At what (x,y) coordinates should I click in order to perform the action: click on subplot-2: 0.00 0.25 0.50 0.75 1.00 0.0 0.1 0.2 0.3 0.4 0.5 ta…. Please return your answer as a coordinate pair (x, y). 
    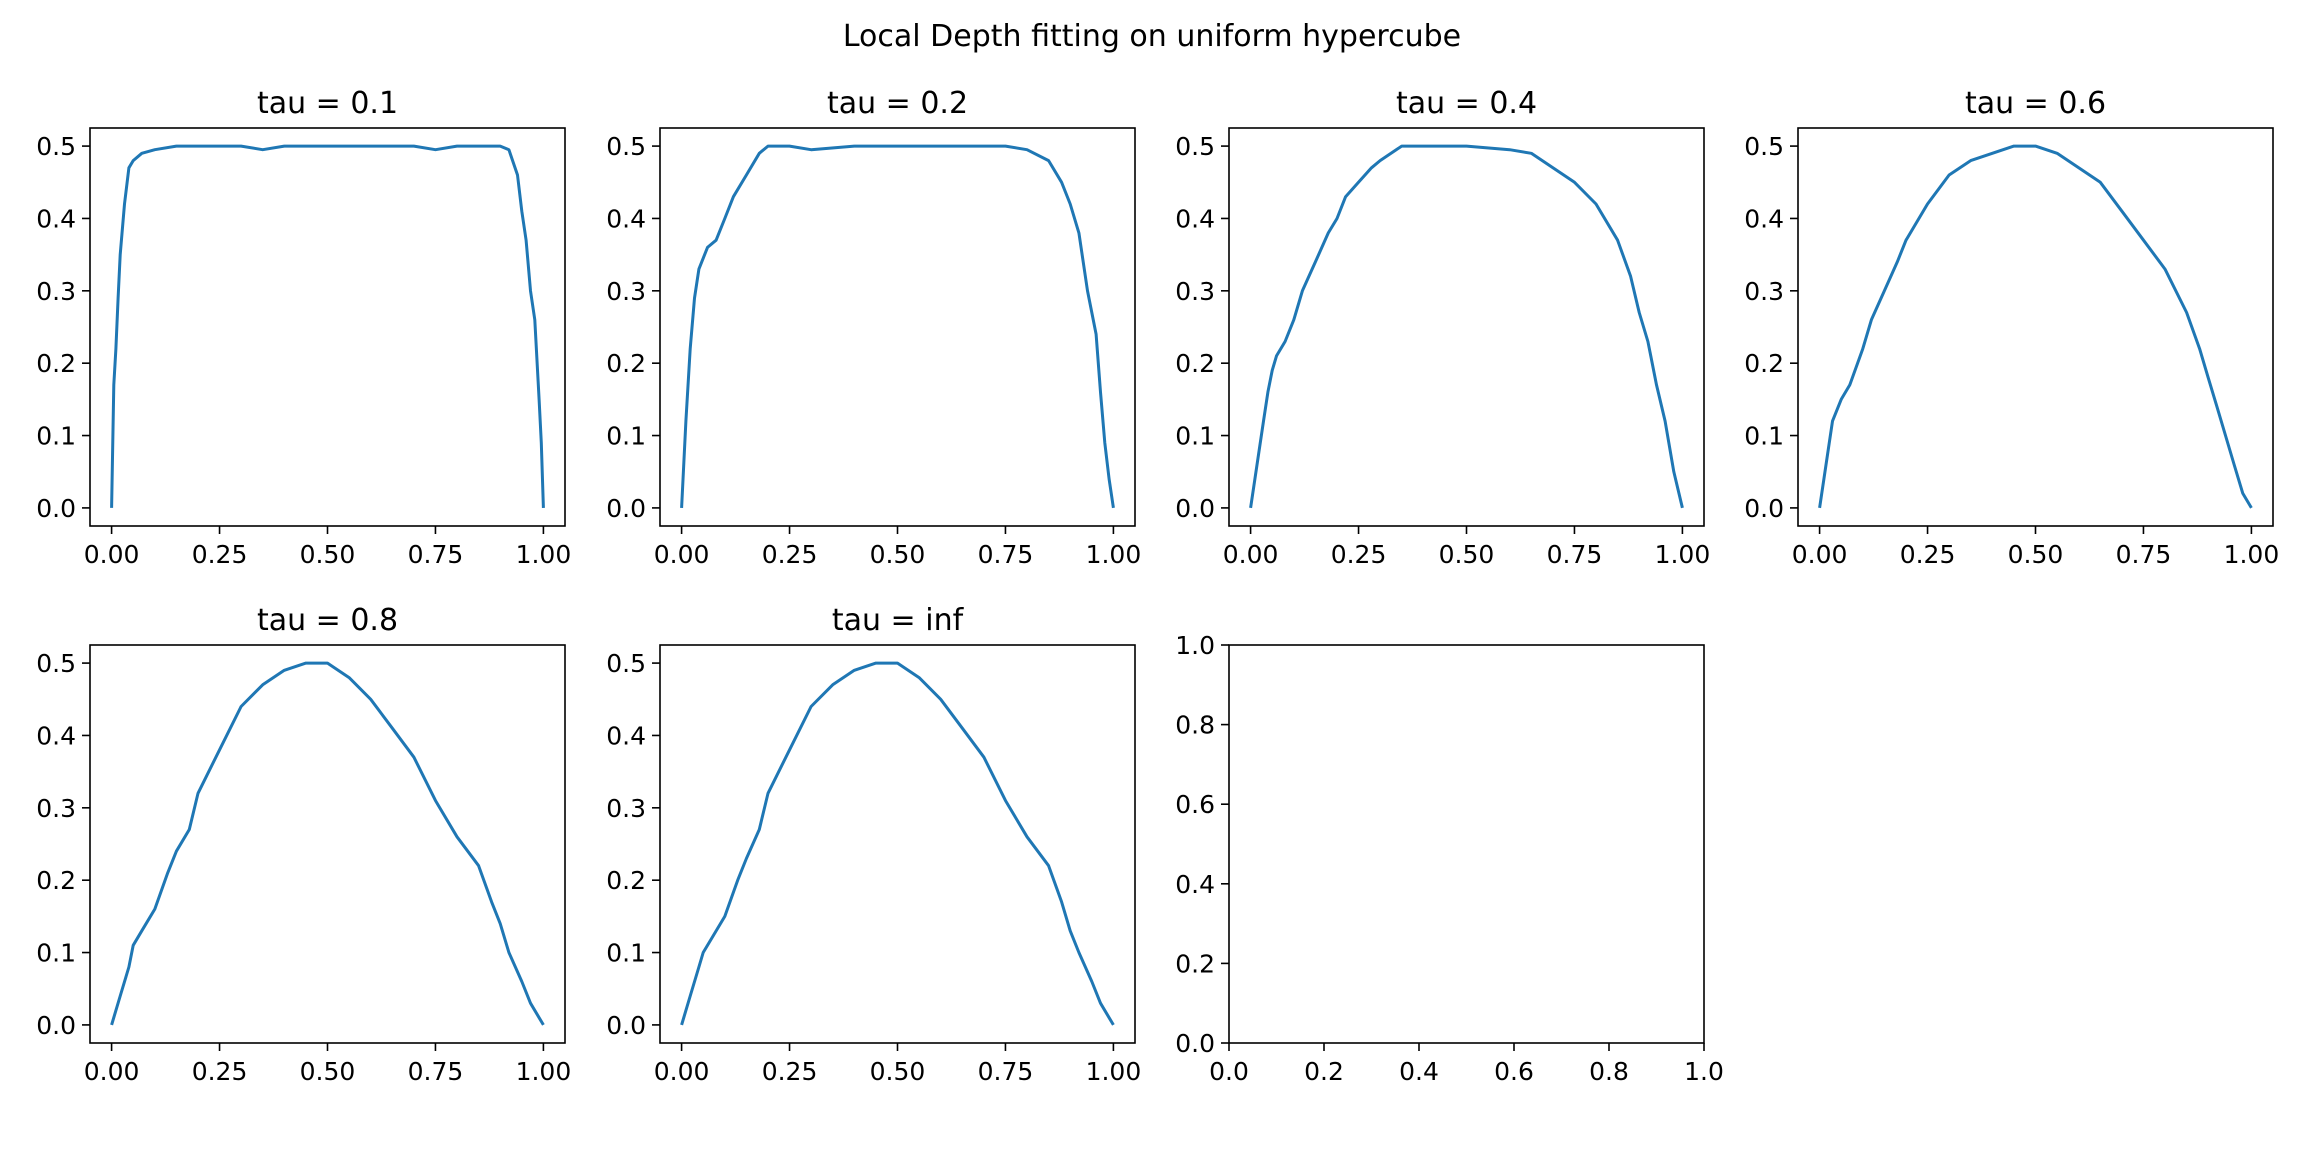
    Looking at the image, I should click on (873, 327).